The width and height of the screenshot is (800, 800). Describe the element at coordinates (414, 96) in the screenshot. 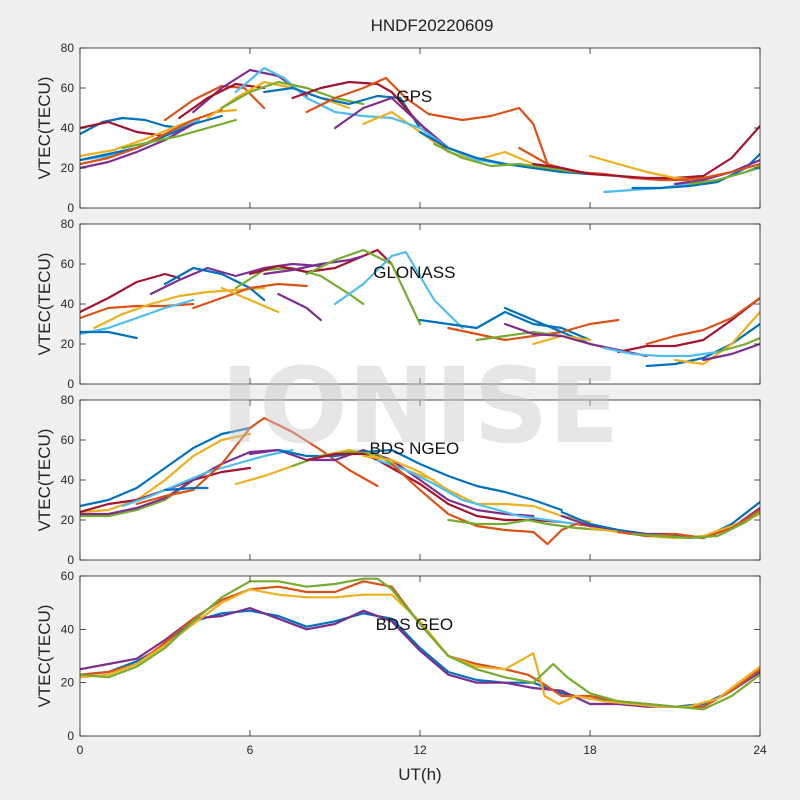

I see `panel-label: GPS` at that location.